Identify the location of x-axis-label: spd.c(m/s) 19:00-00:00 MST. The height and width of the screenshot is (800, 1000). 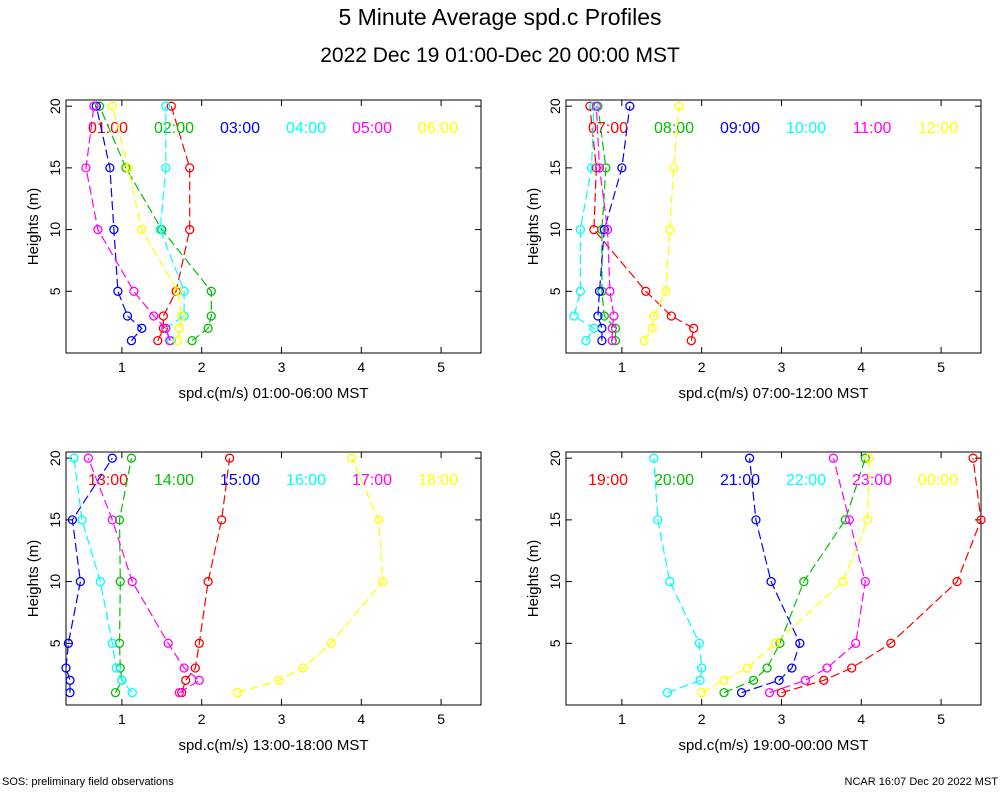
(773, 745).